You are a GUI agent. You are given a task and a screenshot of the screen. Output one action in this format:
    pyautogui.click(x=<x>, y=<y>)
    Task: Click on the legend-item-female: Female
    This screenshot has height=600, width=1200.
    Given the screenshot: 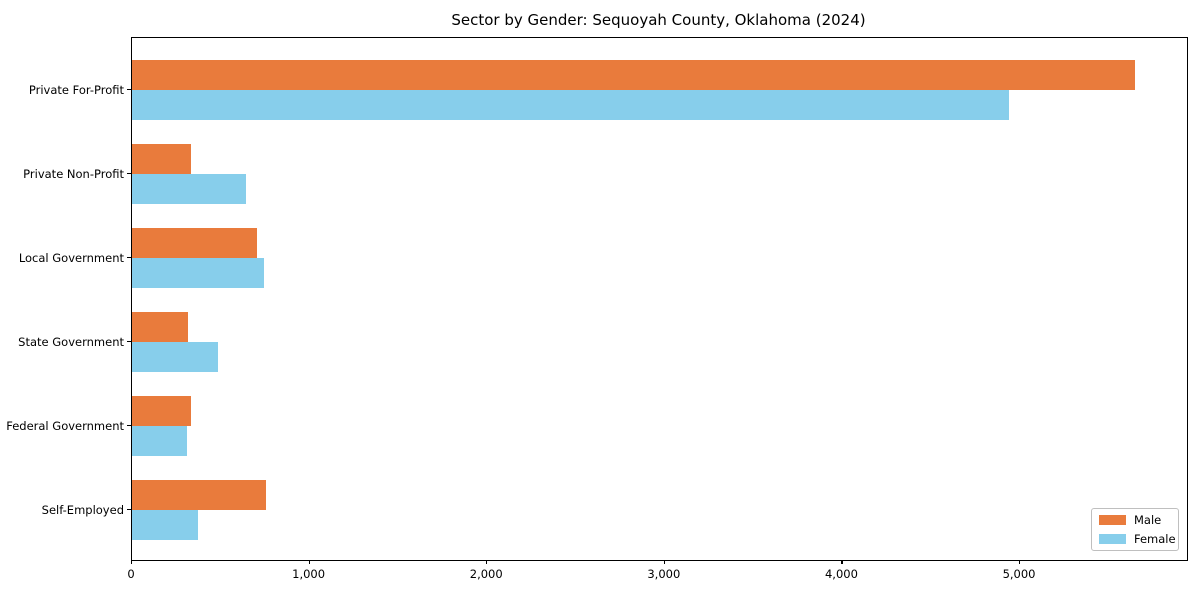 What is the action you would take?
    pyautogui.click(x=1137, y=539)
    